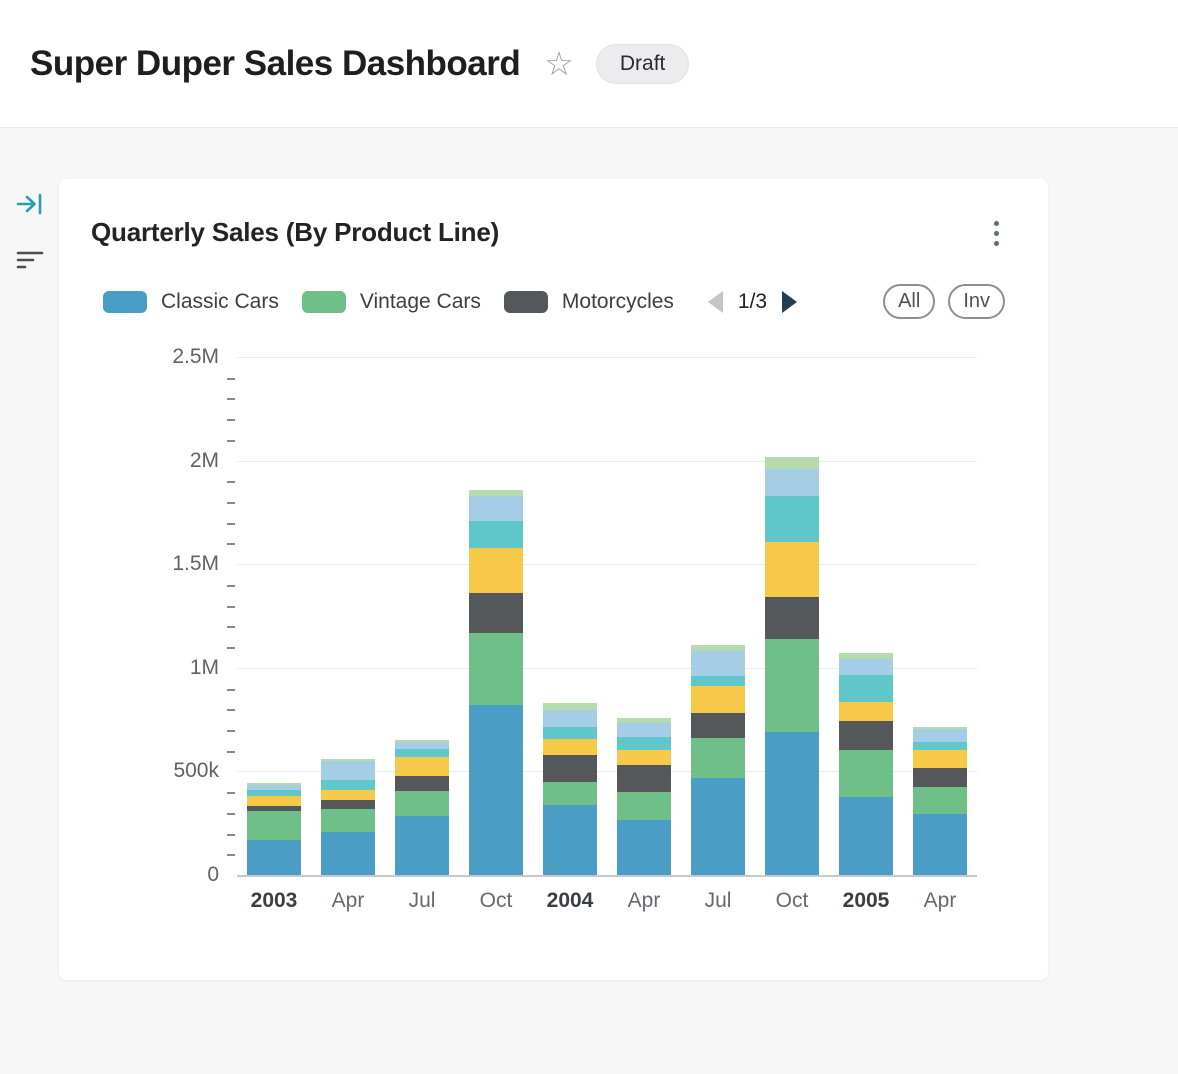  Describe the element at coordinates (348, 616) in the screenshot. I see `bar-Apr` at that location.